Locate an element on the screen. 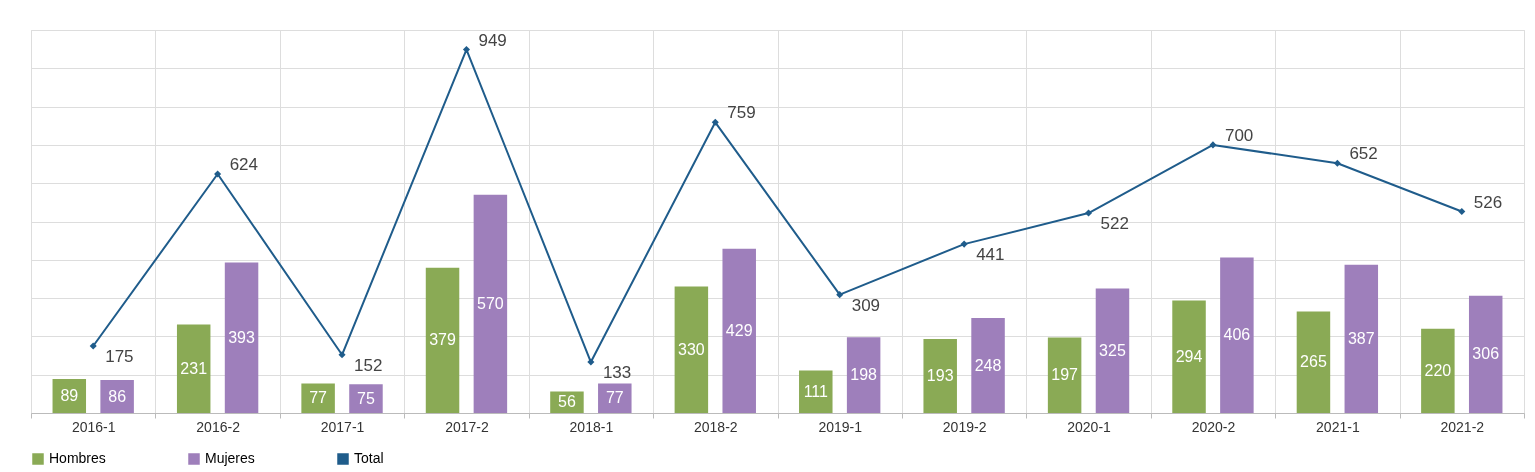 This screenshot has height=472, width=1535. data-label: 441 is located at coordinates (990, 255).